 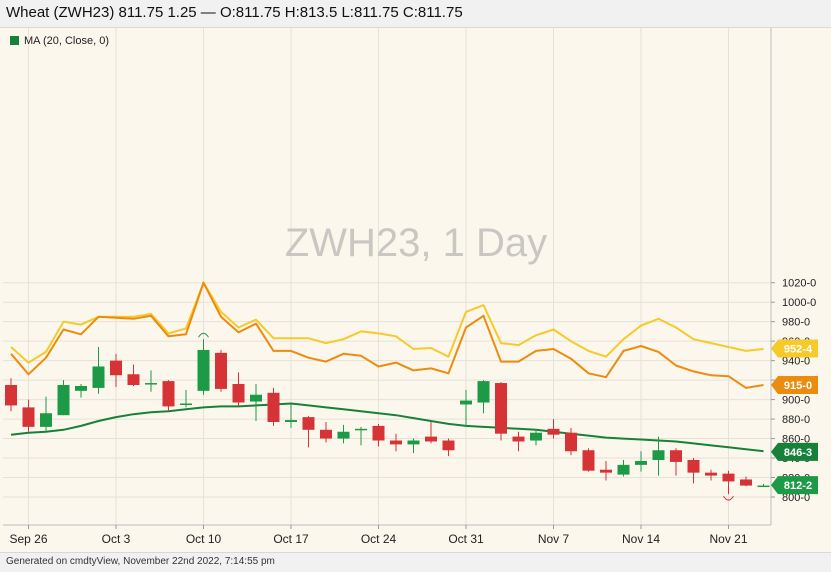 What do you see at coordinates (794, 485) in the screenshot?
I see `tag-shape` at bounding box center [794, 485].